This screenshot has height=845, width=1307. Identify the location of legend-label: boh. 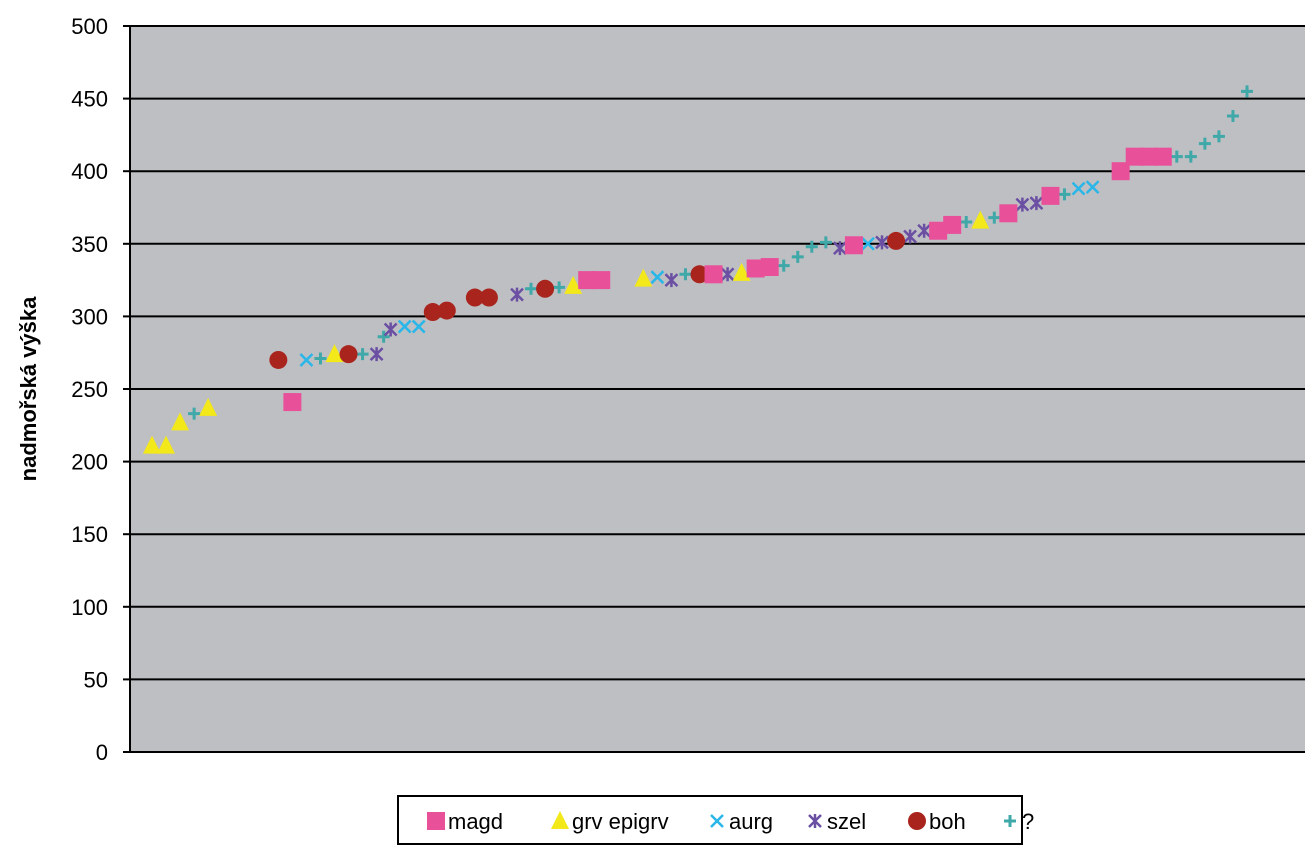
(947, 821).